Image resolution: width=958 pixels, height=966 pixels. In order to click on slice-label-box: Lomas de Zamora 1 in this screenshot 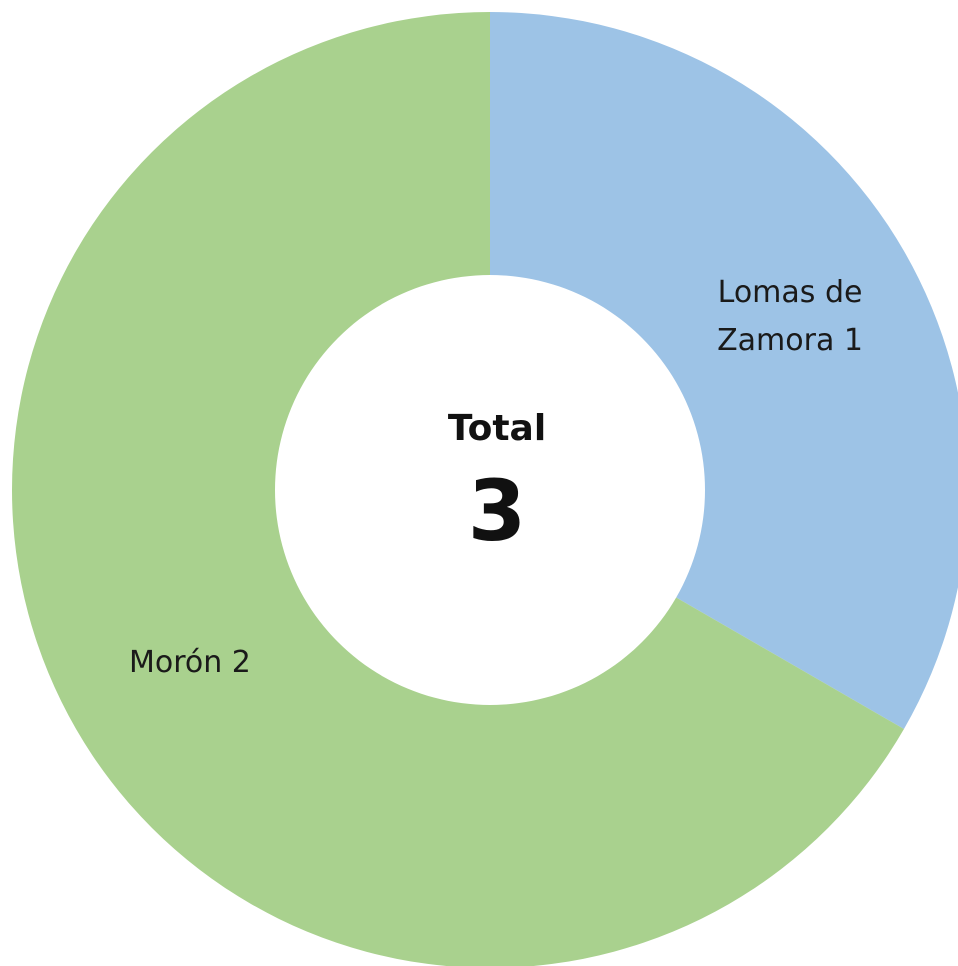, I will do `click(790, 317)`.